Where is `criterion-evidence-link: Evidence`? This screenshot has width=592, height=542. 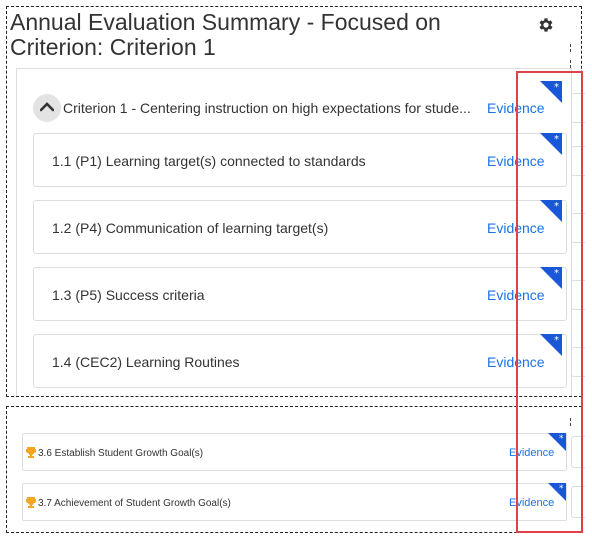 criterion-evidence-link: Evidence is located at coordinates (516, 108).